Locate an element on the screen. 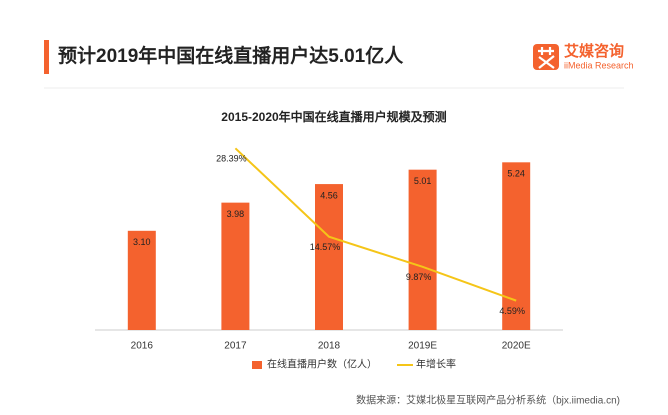 The image size is (668, 415). logo-subtext: iiMedia Research is located at coordinates (599, 65).